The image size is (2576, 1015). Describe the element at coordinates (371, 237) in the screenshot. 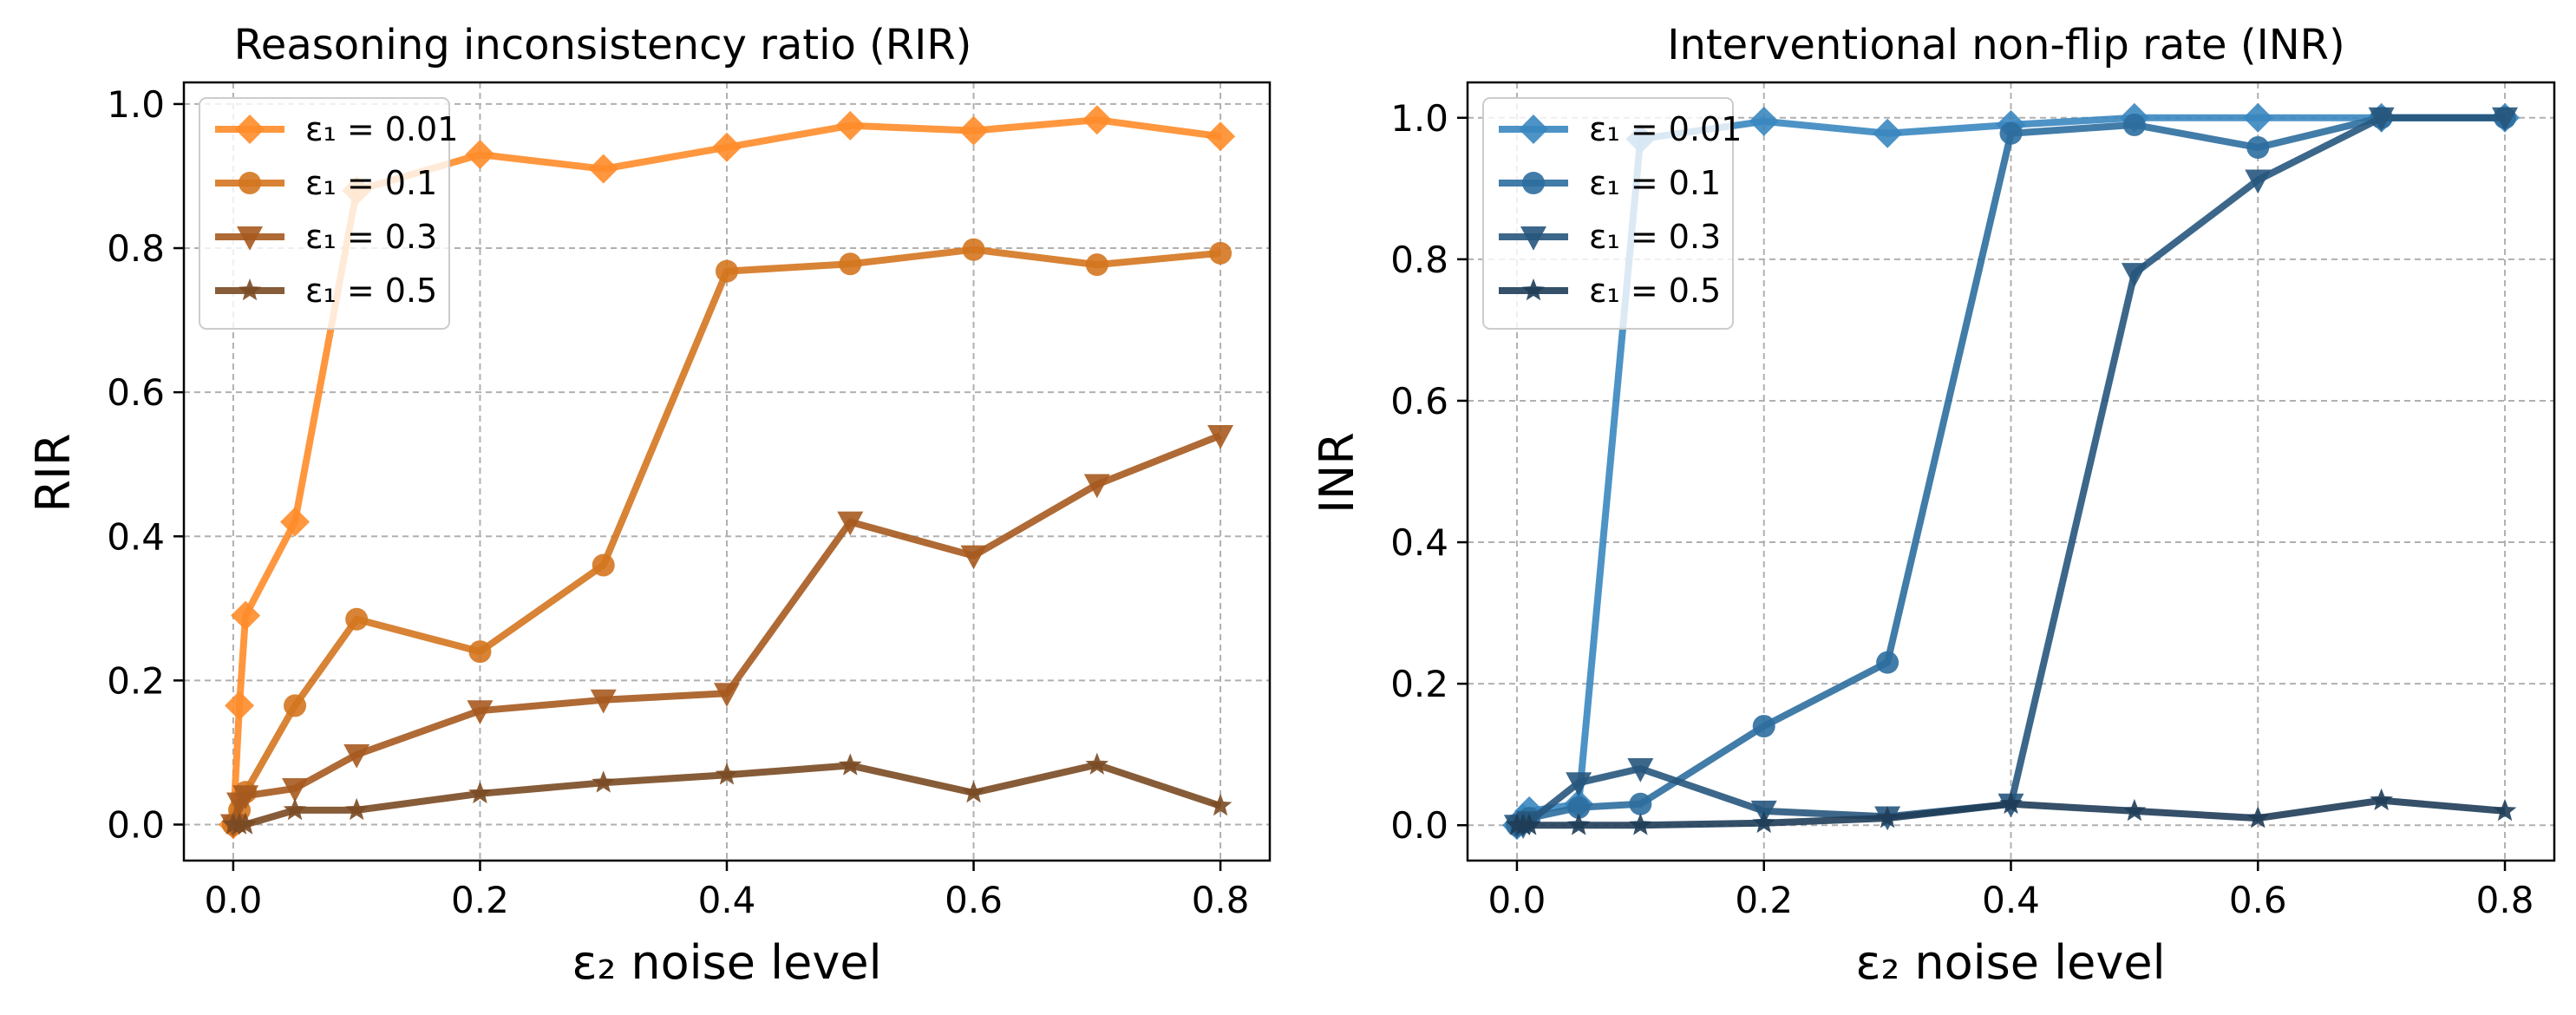

I see `rir-legend-label: ε₁ = 0.3` at that location.